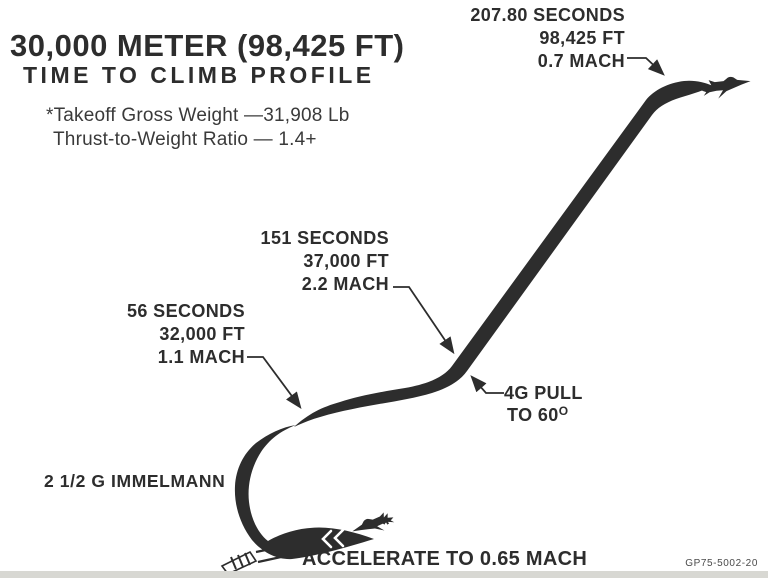 Image resolution: width=768 pixels, height=578 pixels. I want to click on condition-thrust-weight: Thrust-to-Weight Ratio — 1.4+, so click(185, 139).